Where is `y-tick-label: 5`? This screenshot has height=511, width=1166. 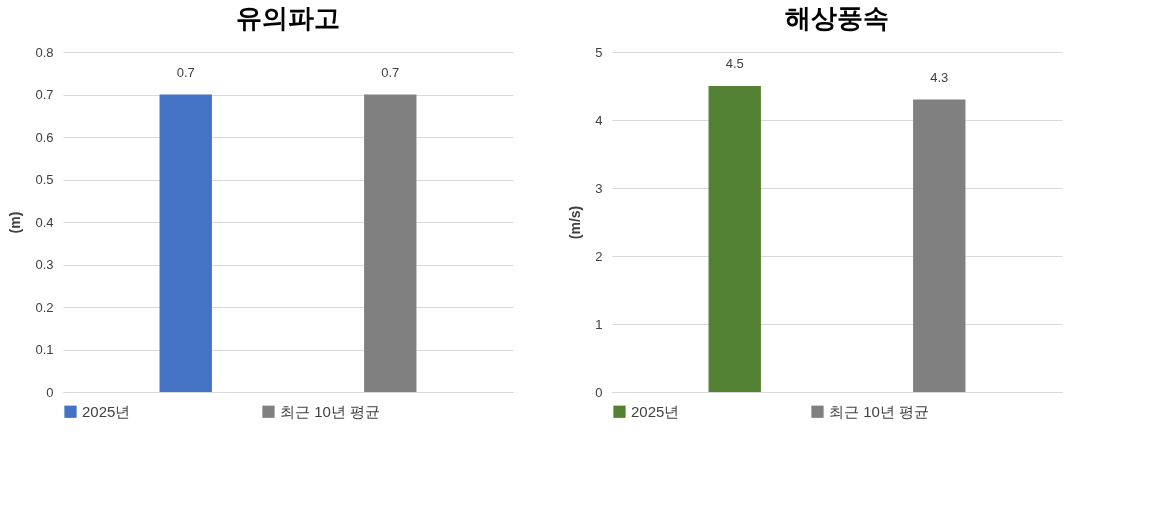
y-tick-label: 5 is located at coordinates (599, 52).